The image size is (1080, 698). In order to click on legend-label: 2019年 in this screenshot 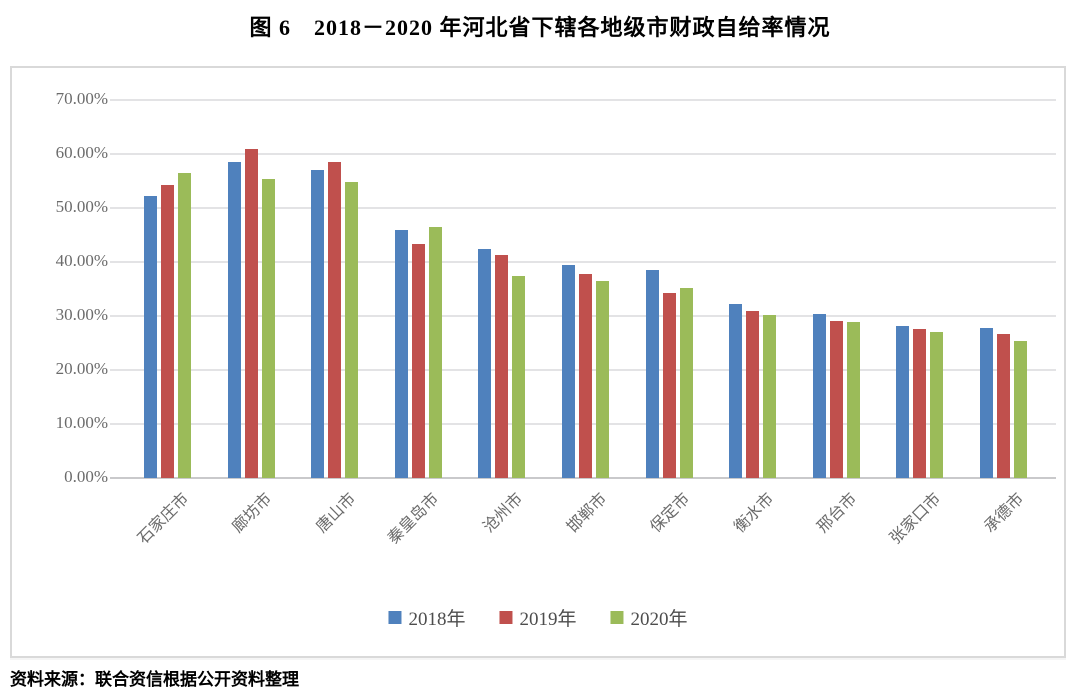, I will do `click(548, 619)`.